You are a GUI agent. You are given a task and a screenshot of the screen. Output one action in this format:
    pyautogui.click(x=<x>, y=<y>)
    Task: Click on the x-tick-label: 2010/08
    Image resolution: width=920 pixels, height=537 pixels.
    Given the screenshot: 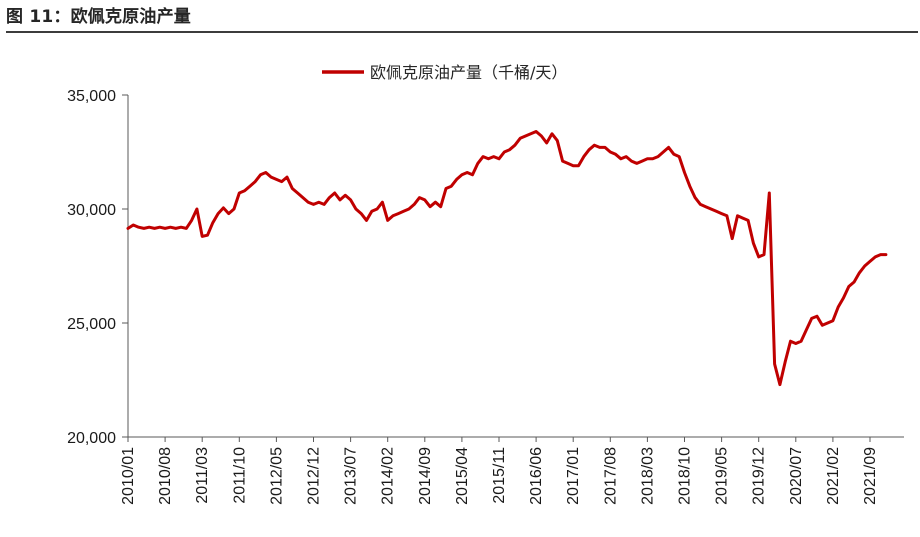 What is the action you would take?
    pyautogui.click(x=165, y=476)
    